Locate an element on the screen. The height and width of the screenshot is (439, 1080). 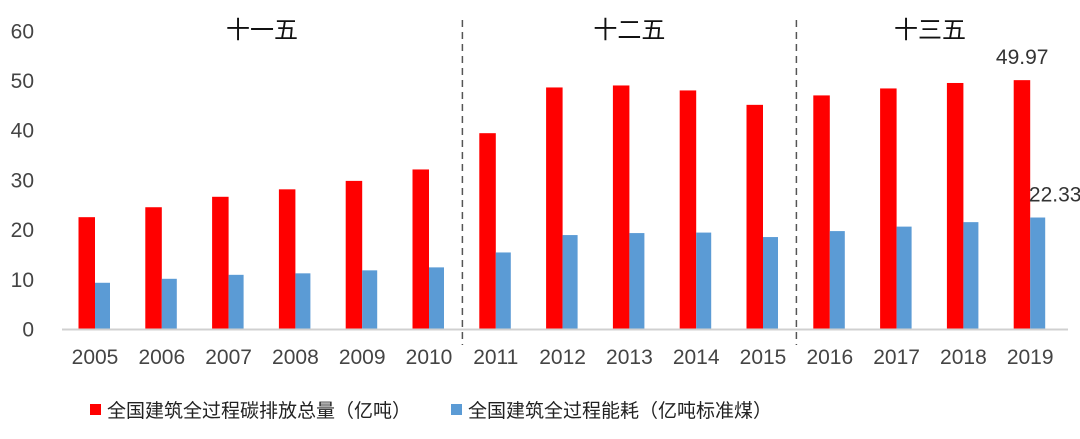
data-label: 22.33 is located at coordinates (1054, 195).